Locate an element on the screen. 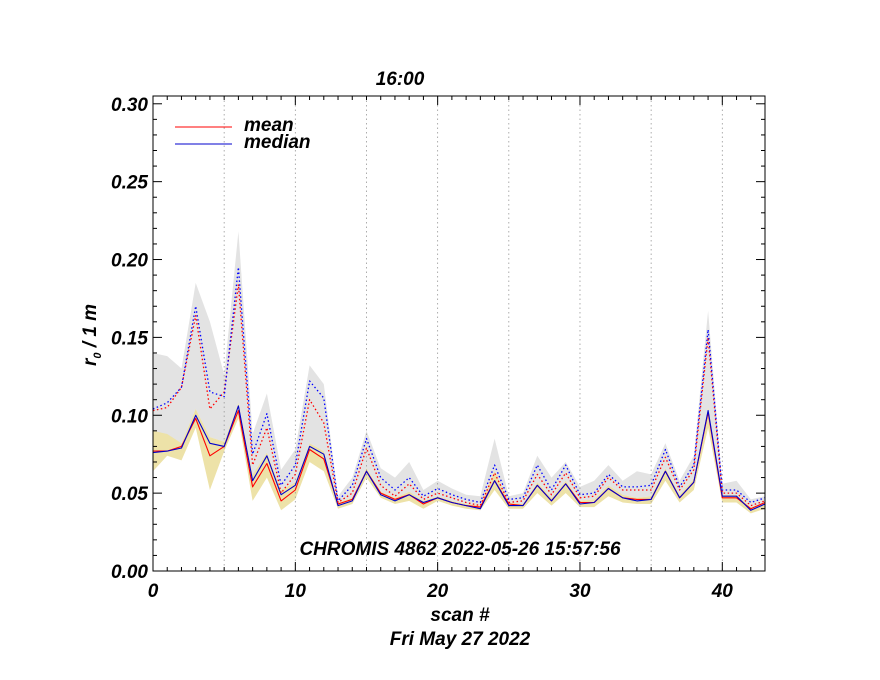 Image resolution: width=880 pixels, height=680 pixels. x-tick-label-0: 0 is located at coordinates (153, 591).